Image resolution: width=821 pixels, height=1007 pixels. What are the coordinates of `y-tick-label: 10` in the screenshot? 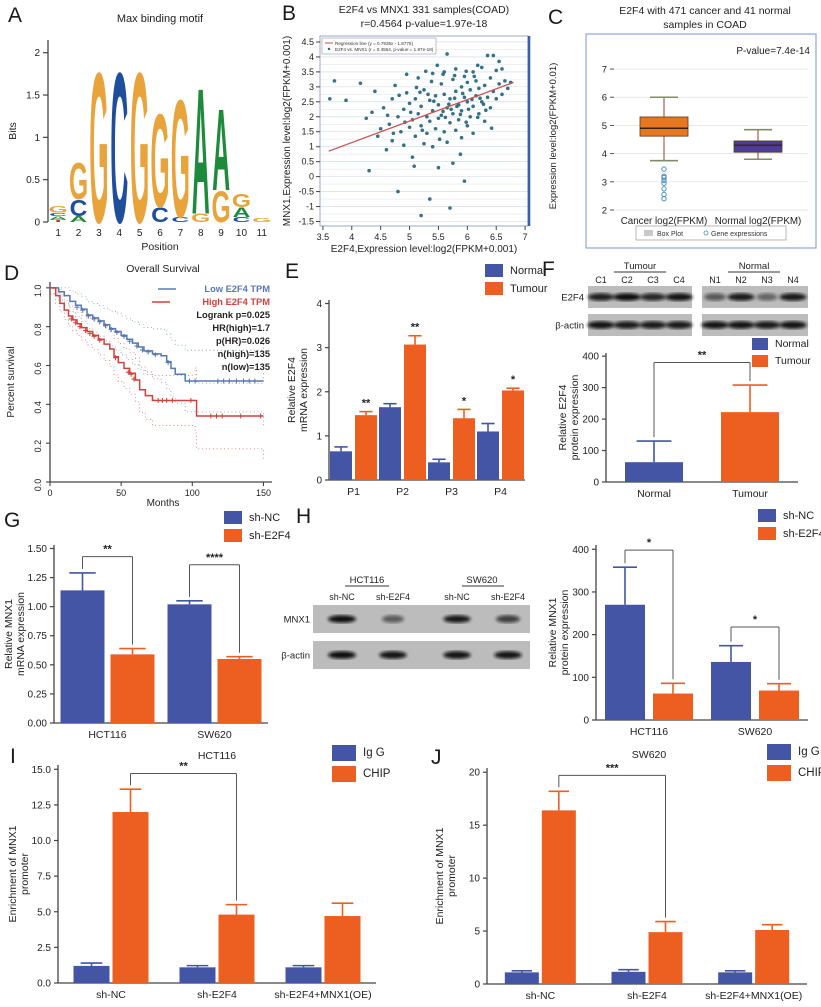 It's located at (475, 879).